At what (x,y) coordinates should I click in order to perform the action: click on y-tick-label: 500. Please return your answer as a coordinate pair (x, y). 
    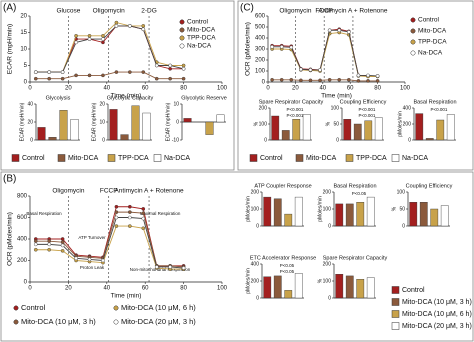
    Looking at the image, I should click on (260, 28).